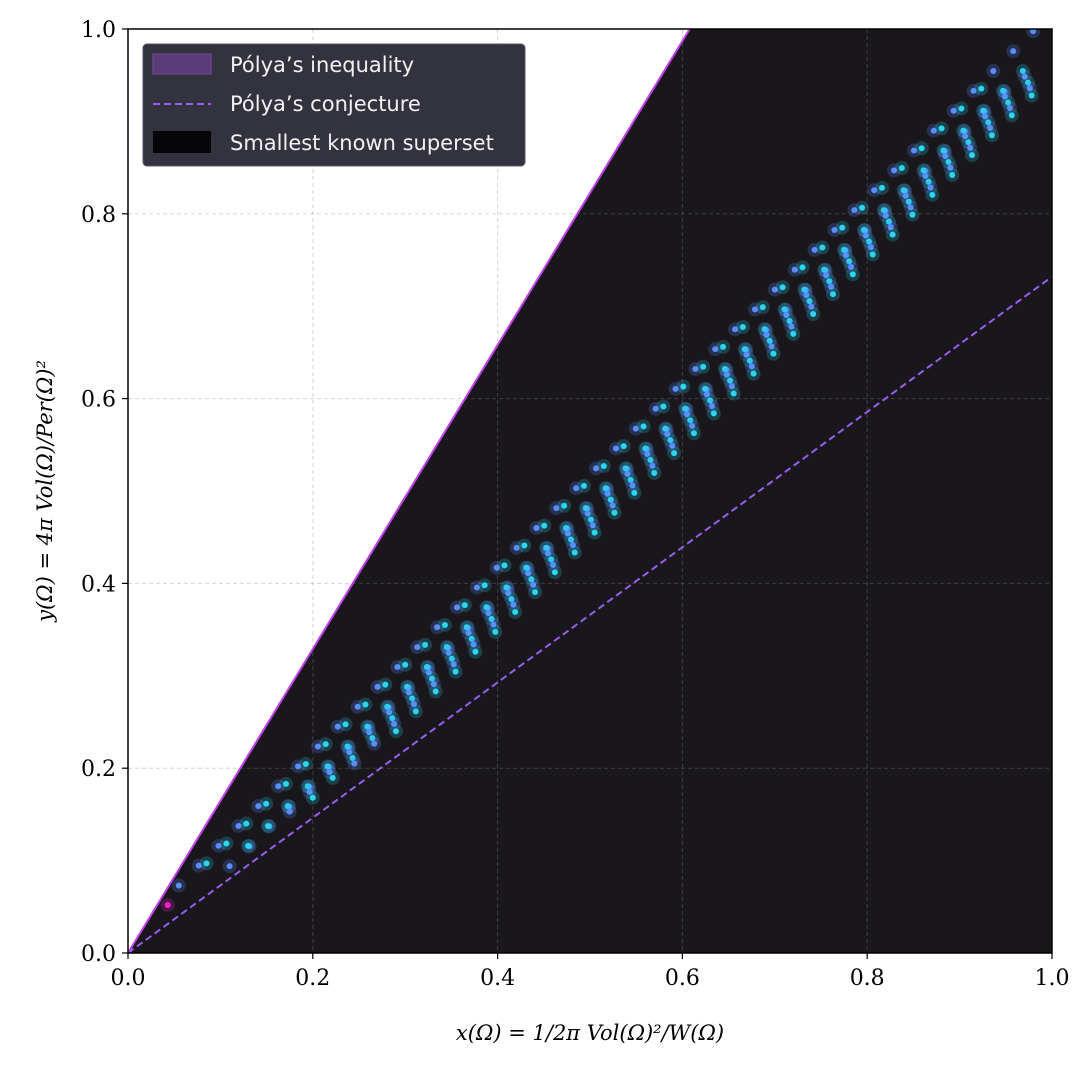 Image resolution: width=1089 pixels, height=1073 pixels. Describe the element at coordinates (682, 978) in the screenshot. I see `x-tick-label: 0.6` at that location.